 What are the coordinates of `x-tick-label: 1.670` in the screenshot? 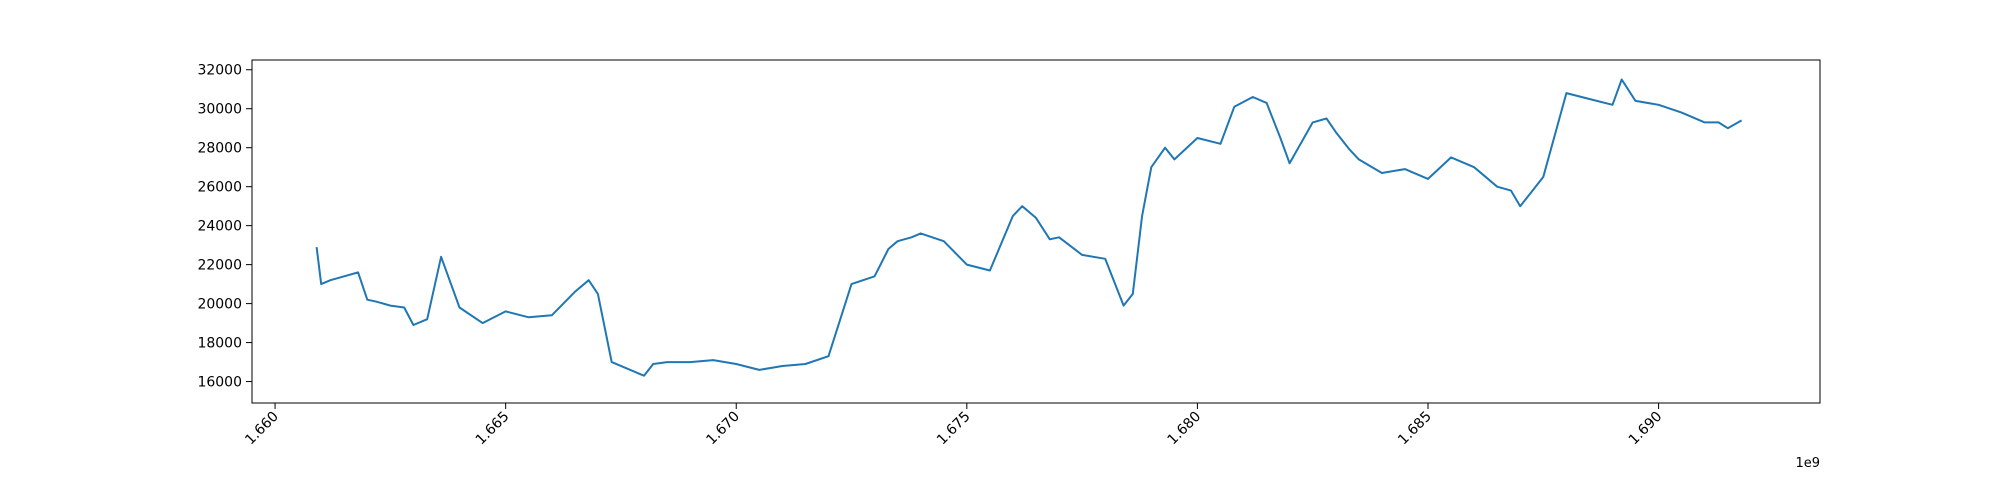 It's located at (723, 429).